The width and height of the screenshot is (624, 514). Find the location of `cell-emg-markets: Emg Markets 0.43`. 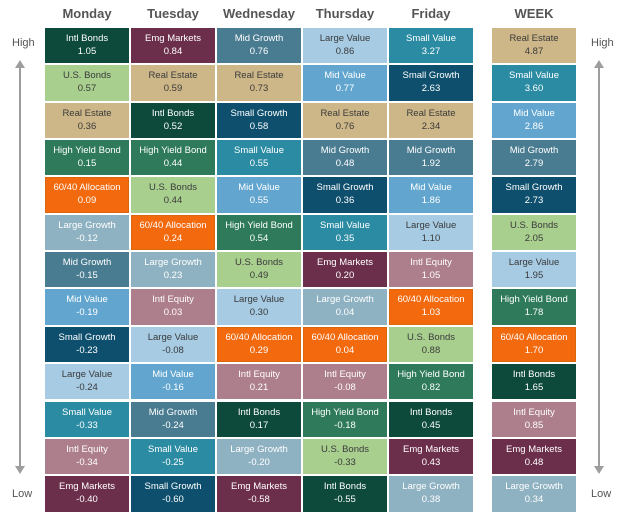

cell-emg-markets: Emg Markets 0.43 is located at coordinates (431, 456).